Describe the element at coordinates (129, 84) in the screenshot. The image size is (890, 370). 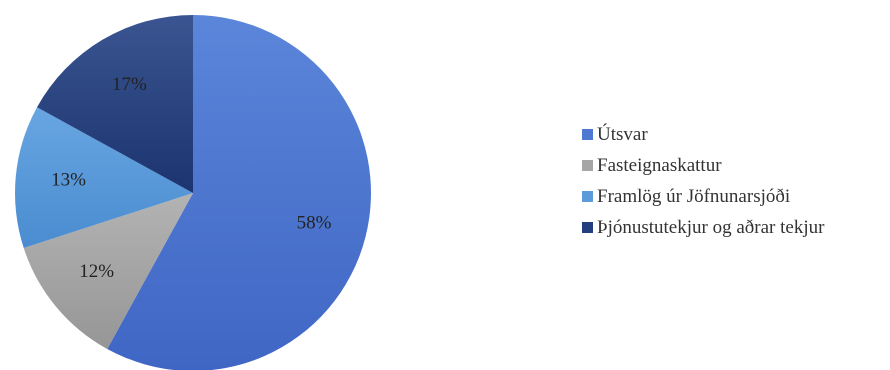
I see `data-label-3: 17%` at that location.